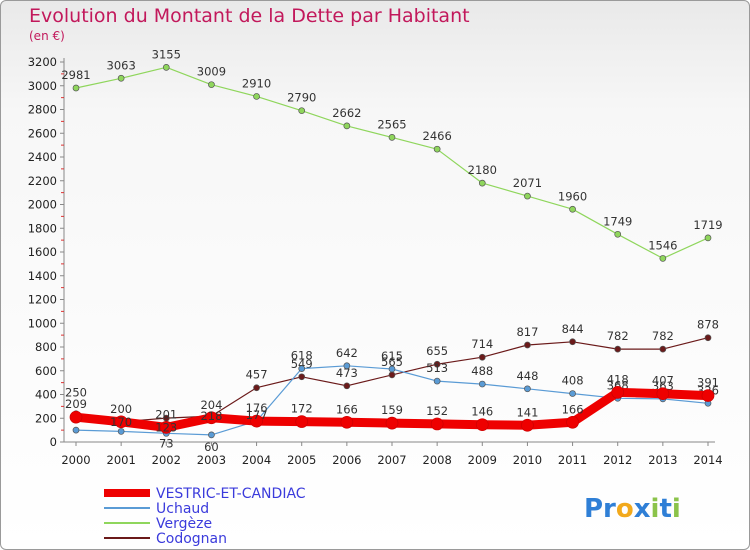 Image resolution: width=750 pixels, height=550 pixels. Describe the element at coordinates (182, 509) in the screenshot. I see `legend-label: Uchaud` at that location.